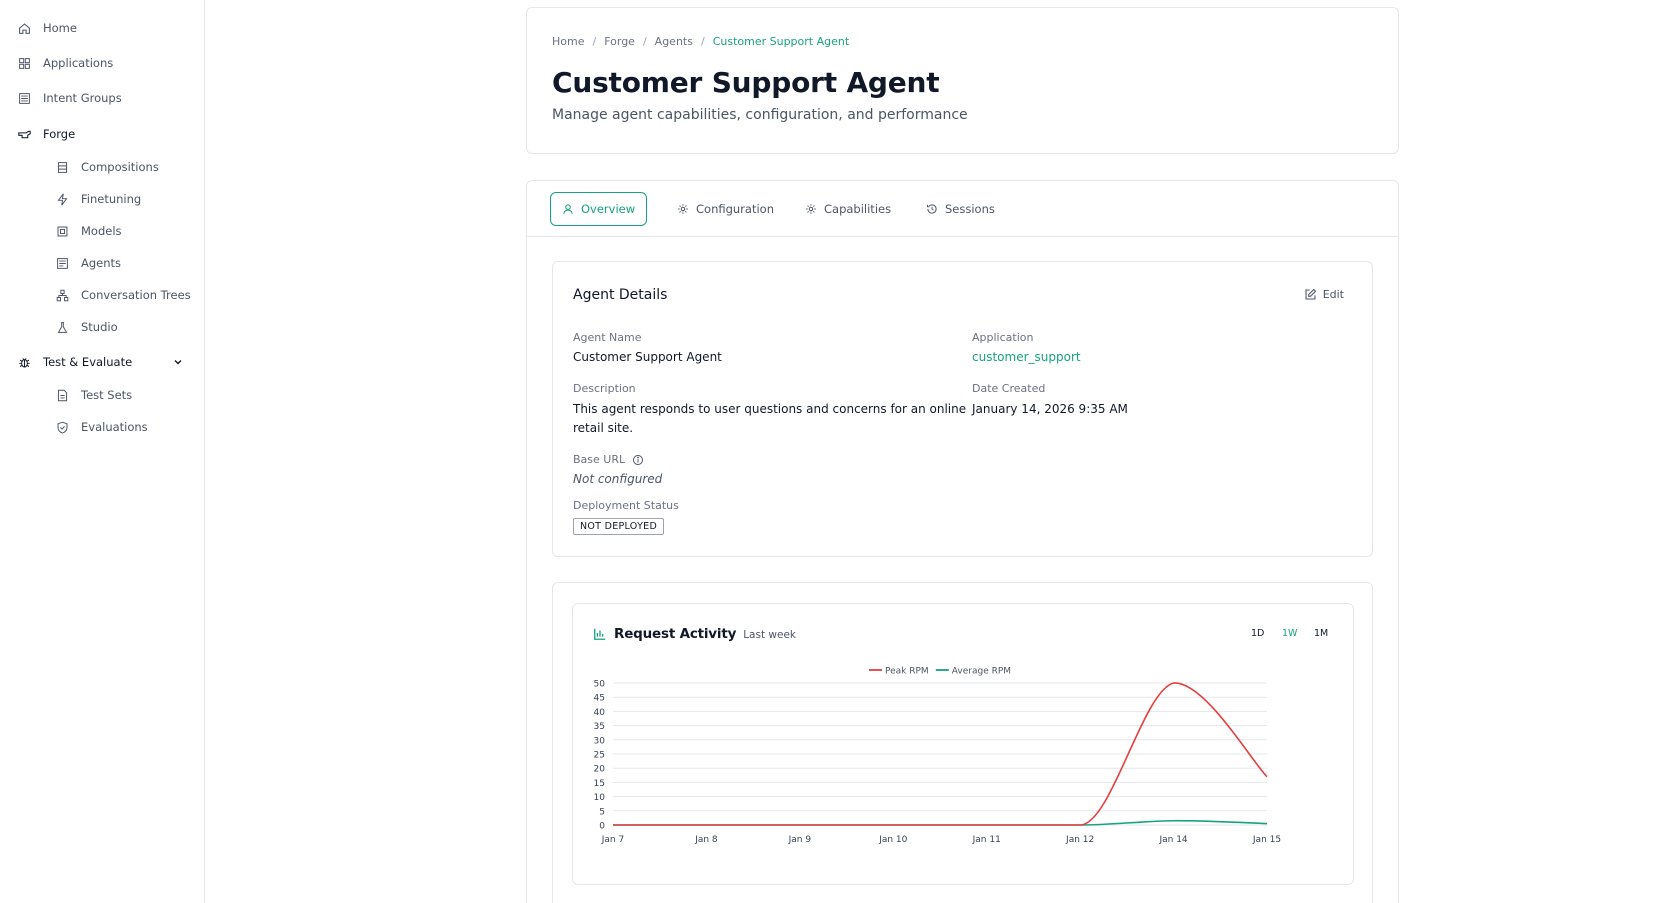  I want to click on x-tick-label: Jan 10, so click(892, 840).